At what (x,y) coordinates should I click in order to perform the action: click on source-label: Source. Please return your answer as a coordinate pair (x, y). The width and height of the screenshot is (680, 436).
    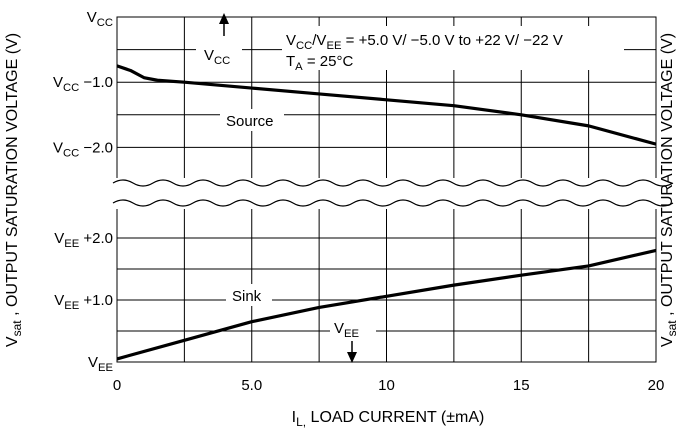
    Looking at the image, I should click on (250, 121).